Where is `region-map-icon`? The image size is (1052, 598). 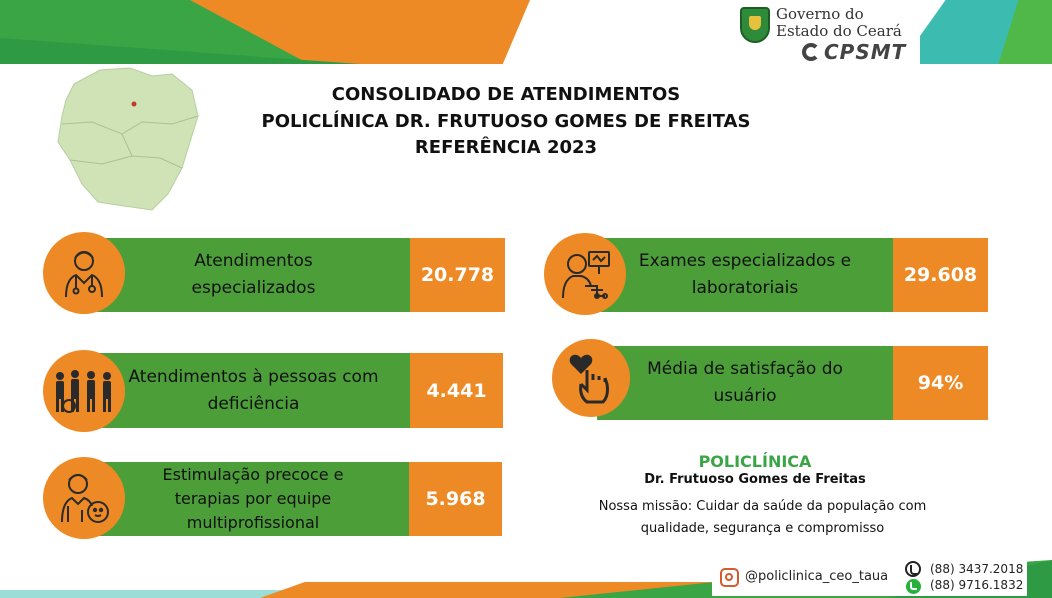
region-map-icon is located at coordinates (128, 139).